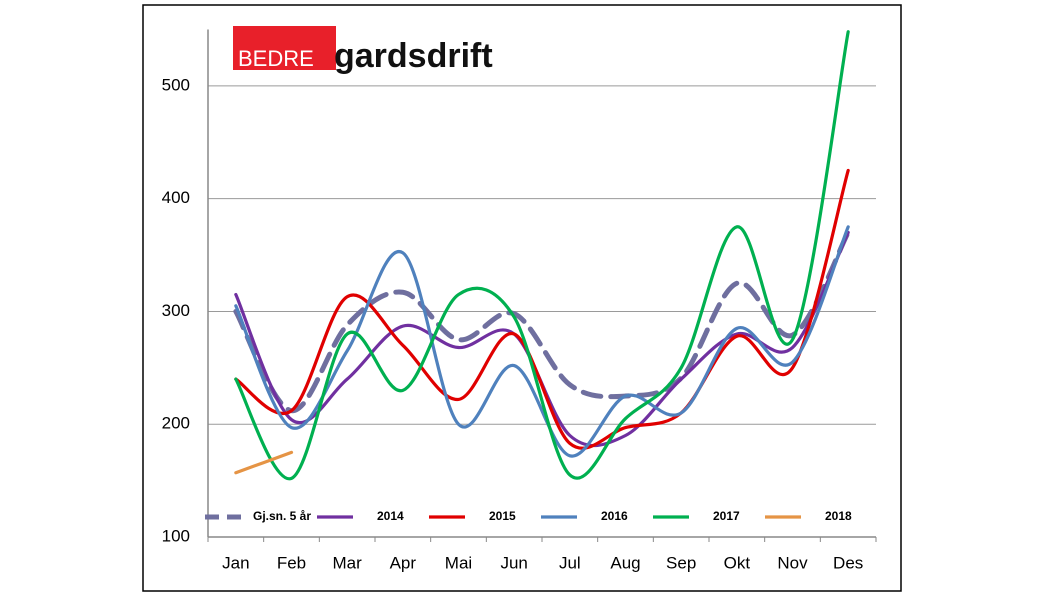 Image resolution: width=1058 pixels, height=599 pixels. Describe the element at coordinates (614, 516) in the screenshot. I see `legend-label: 2016` at that location.